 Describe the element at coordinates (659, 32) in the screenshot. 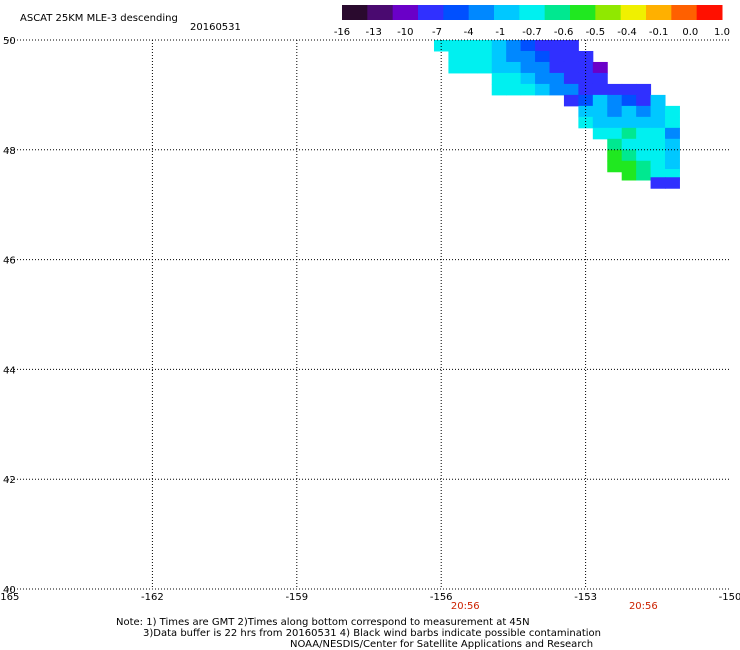

I see `colorbar-tick-label: -0.1` at that location.